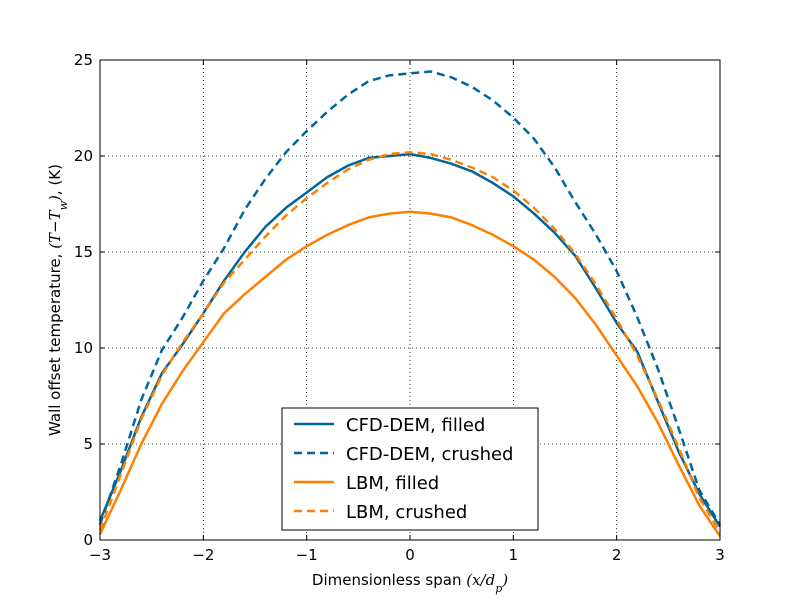  I want to click on legend-box, so click(410, 469).